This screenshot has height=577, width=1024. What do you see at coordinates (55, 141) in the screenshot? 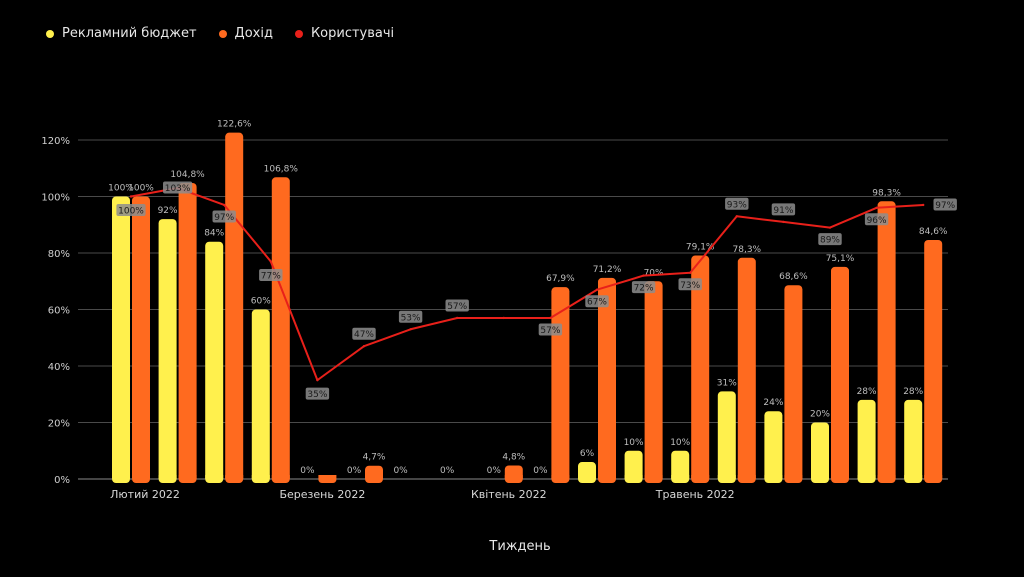
I see `y-tick-label: 120%` at bounding box center [55, 141].